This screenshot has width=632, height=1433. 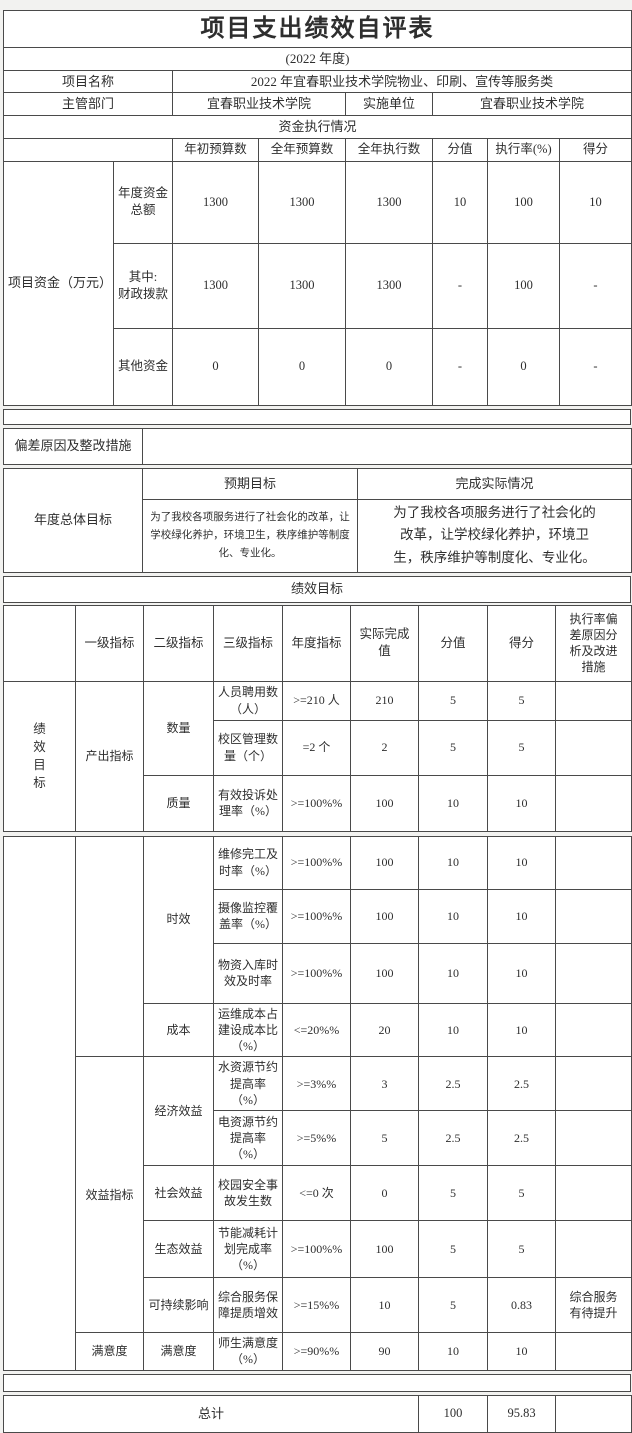 I want to click on table-row: 成本 运维成本占建设成本比（%） <=20%% 20 10 10, so click(x=318, y=1030).